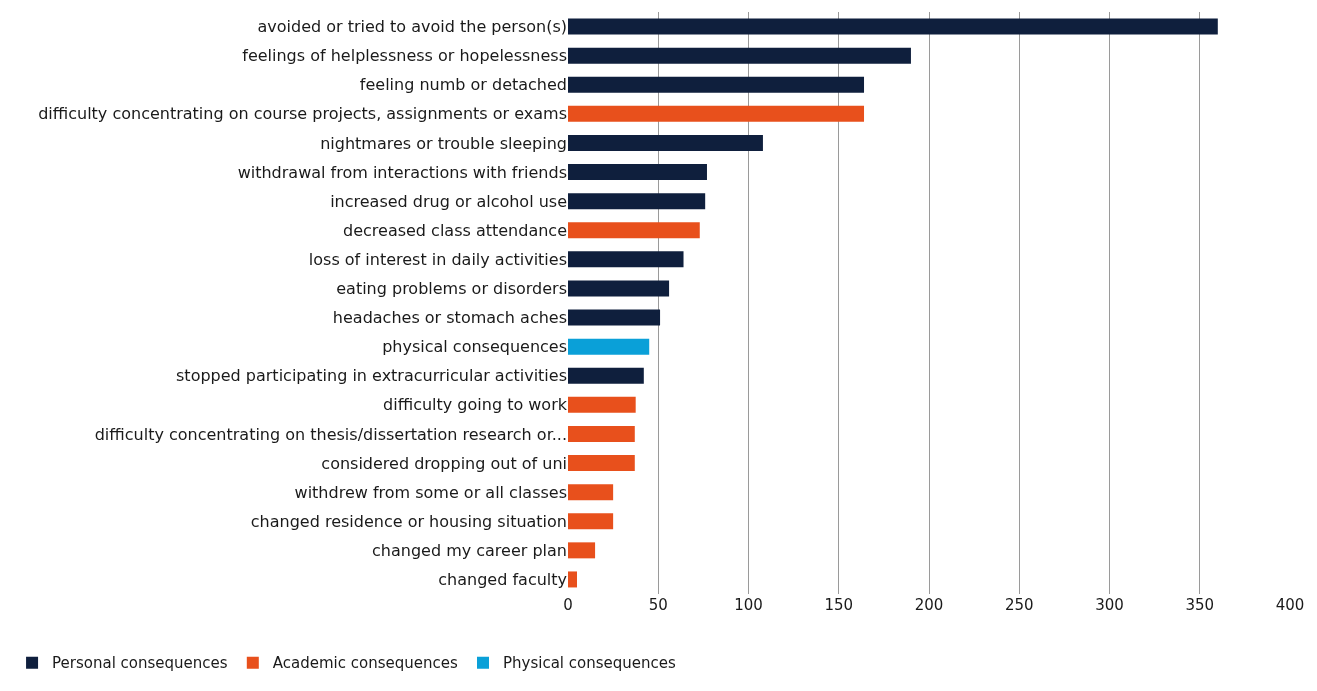  What do you see at coordinates (589, 663) in the screenshot?
I see `legend-label: Physical consequences` at bounding box center [589, 663].